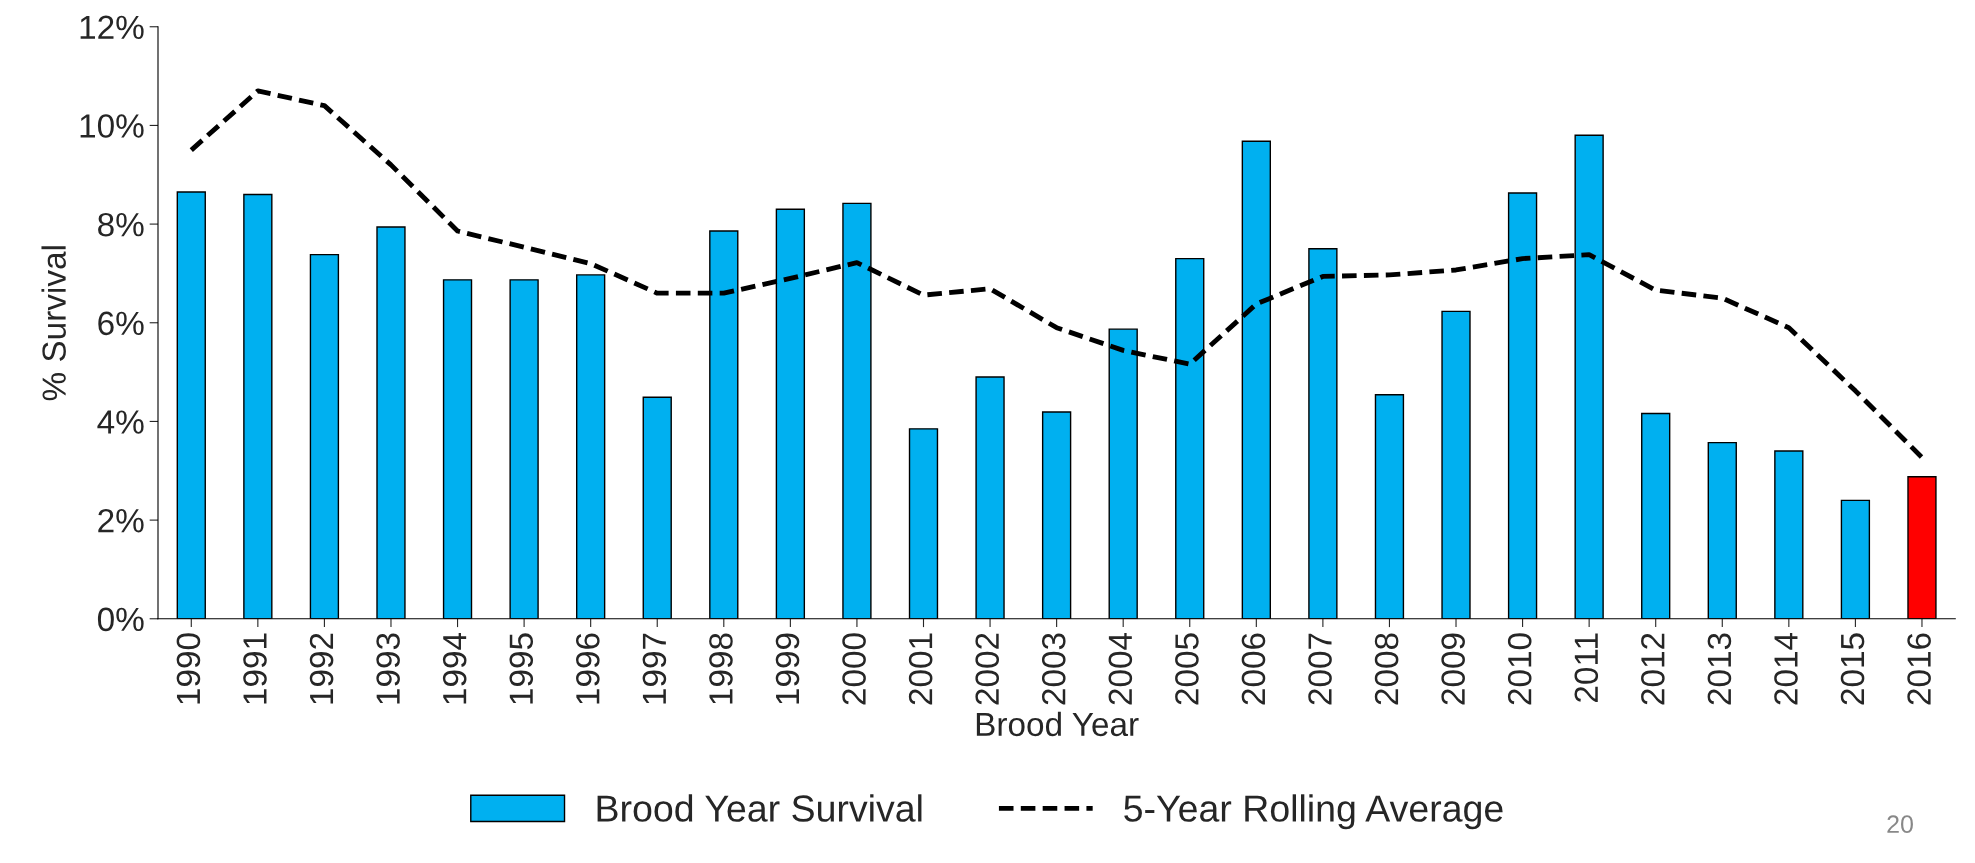 The height and width of the screenshot is (863, 1975). I want to click on y-tick-label: 10%, so click(112, 126).